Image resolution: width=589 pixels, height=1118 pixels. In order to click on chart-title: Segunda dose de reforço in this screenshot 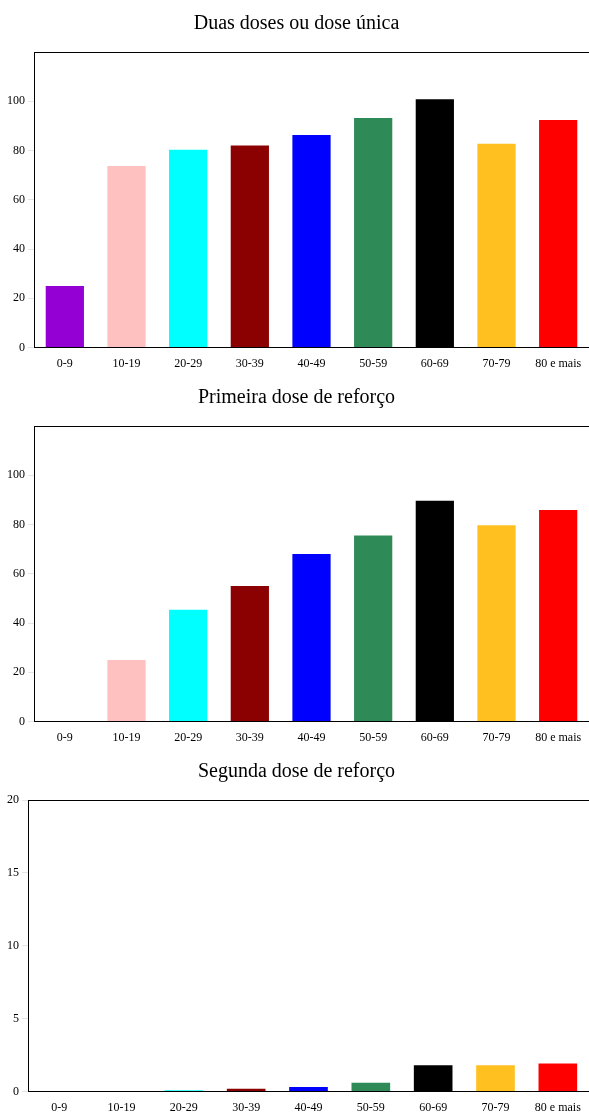, I will do `click(296, 771)`.